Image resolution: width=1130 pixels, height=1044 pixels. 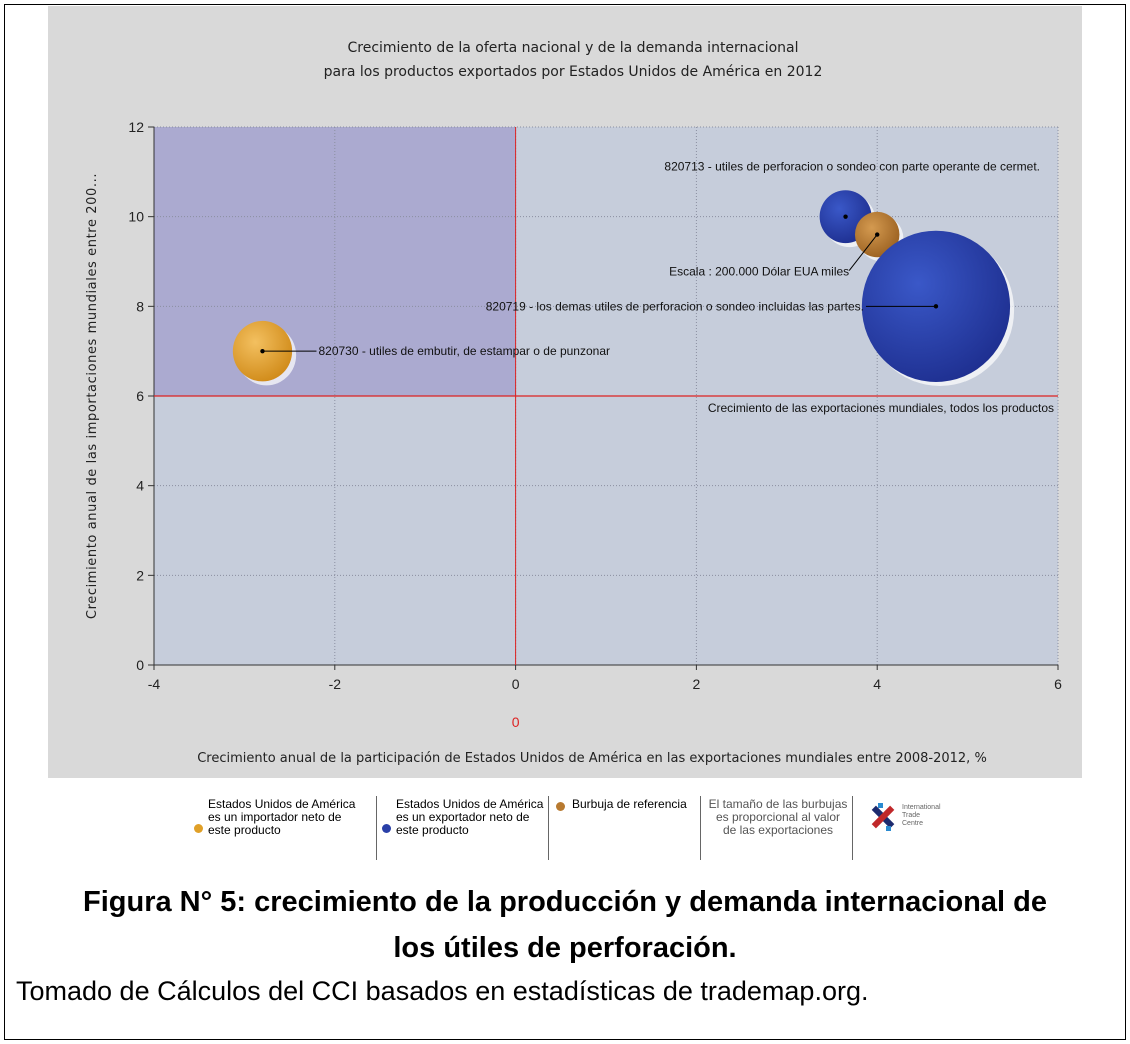 I want to click on legend-importer-line-1: Estados Unidos de América, so click(x=282, y=804).